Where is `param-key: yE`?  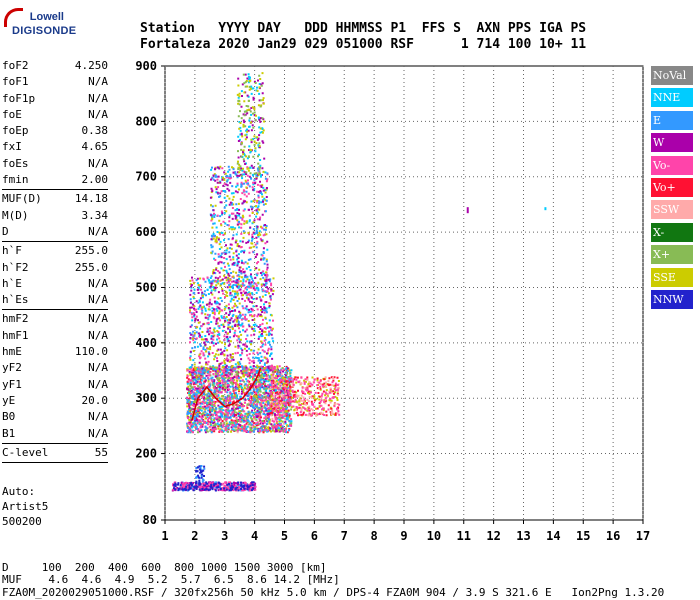
param-key: yE is located at coordinates (9, 400).